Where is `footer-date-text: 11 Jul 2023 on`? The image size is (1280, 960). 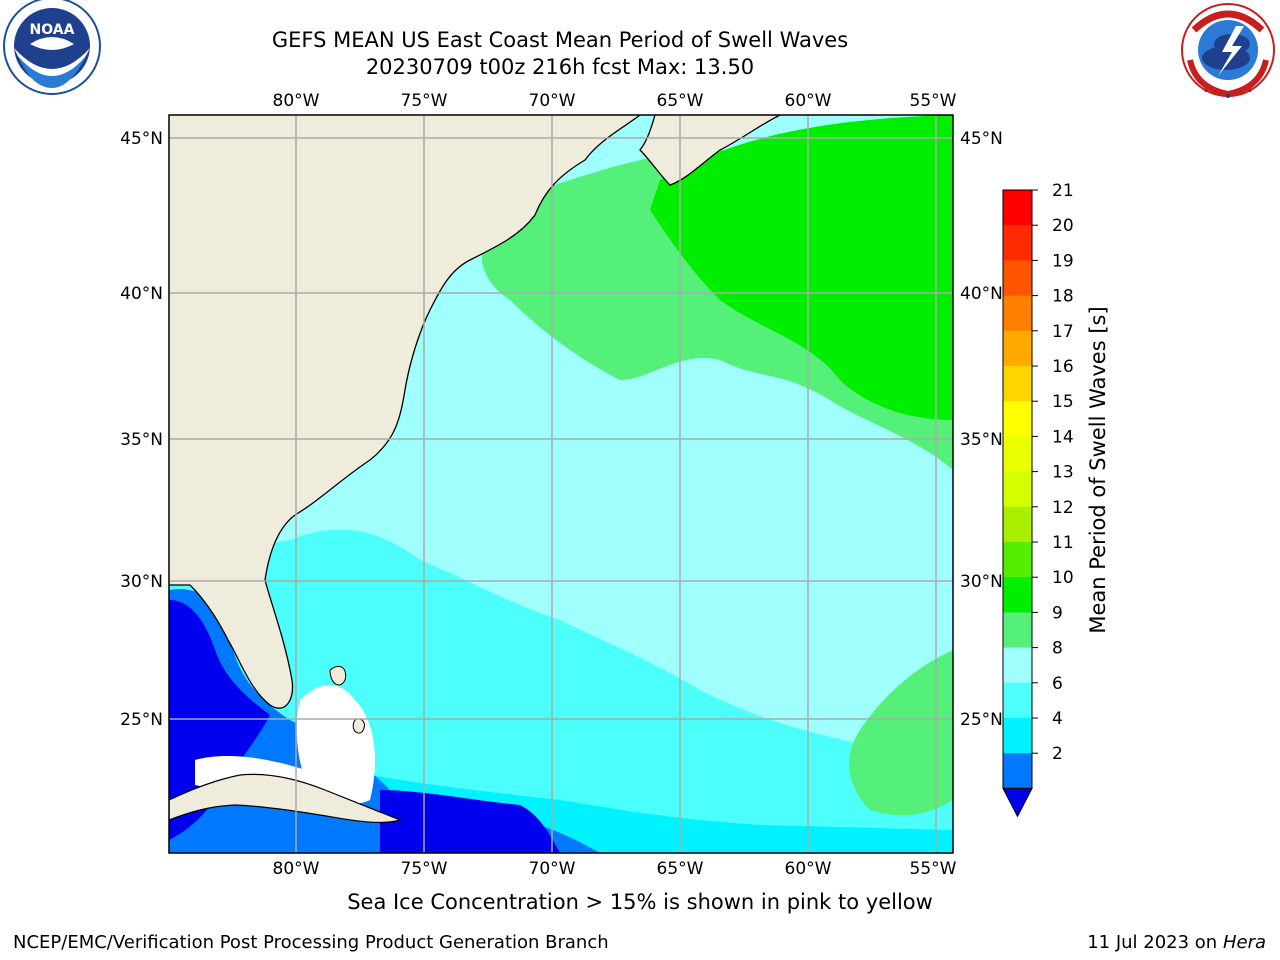
footer-date-text: 11 Jul 2023 on is located at coordinates (1155, 942).